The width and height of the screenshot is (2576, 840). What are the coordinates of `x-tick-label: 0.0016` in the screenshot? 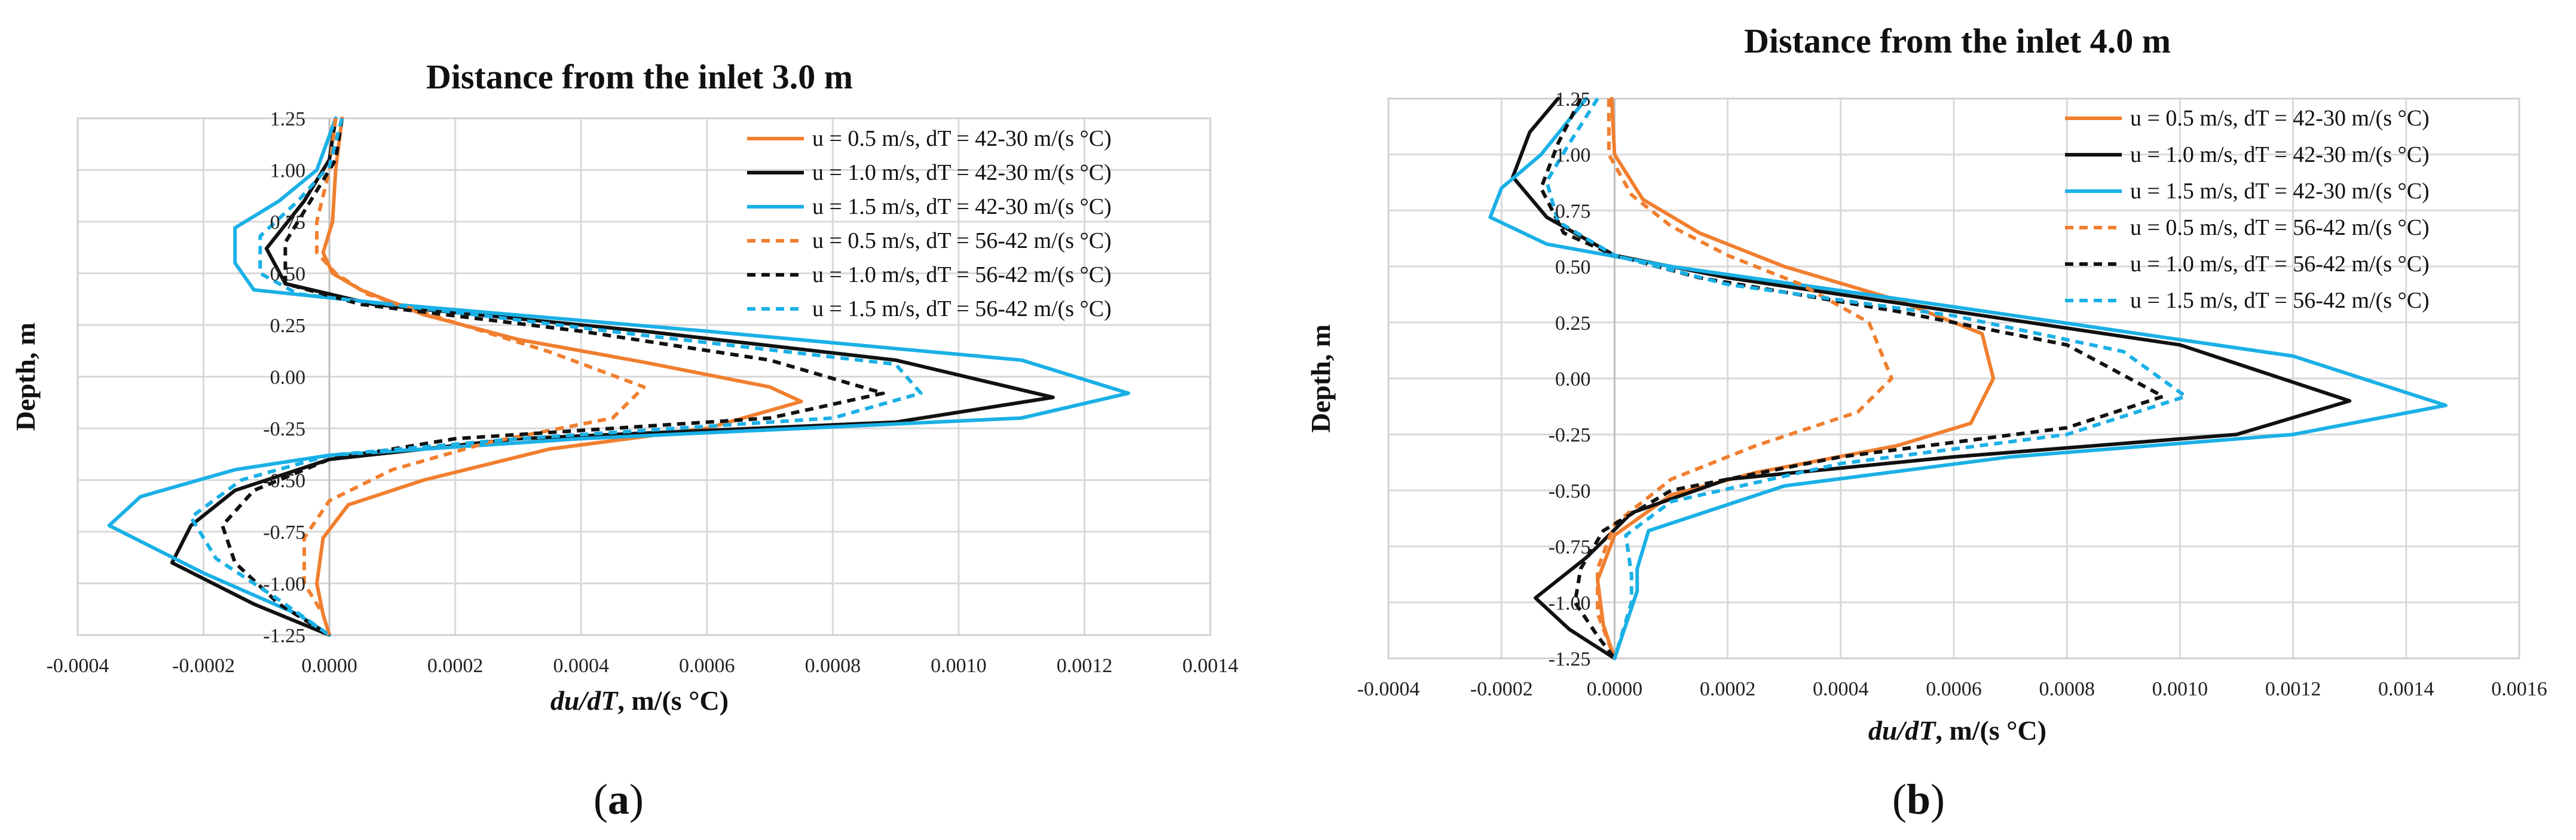 It's located at (2519, 689).